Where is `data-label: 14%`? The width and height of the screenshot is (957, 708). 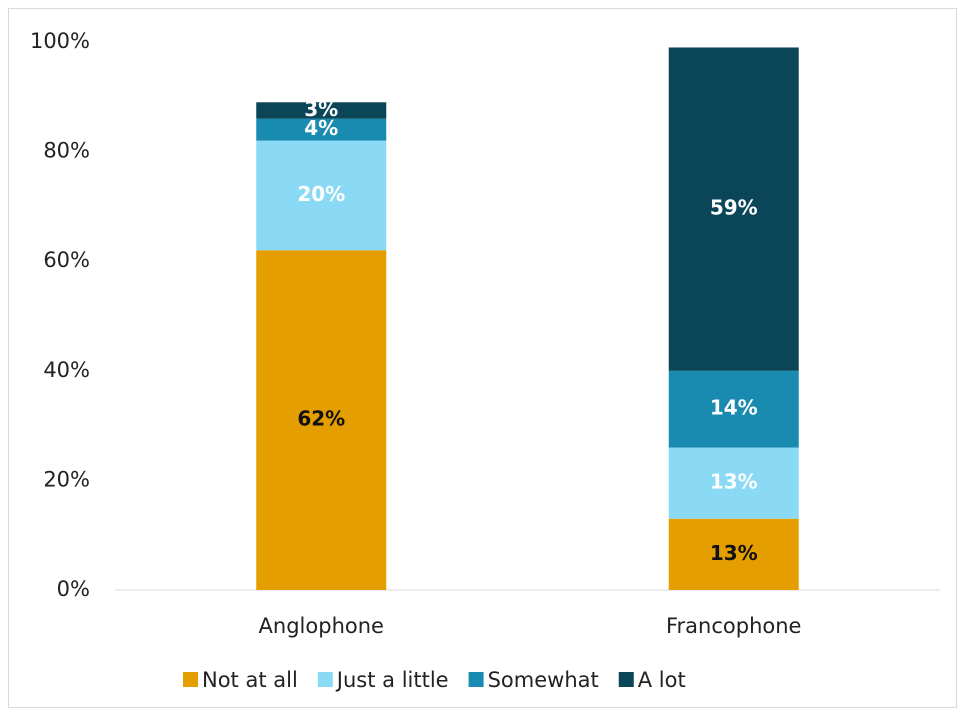
data-label: 14% is located at coordinates (734, 408).